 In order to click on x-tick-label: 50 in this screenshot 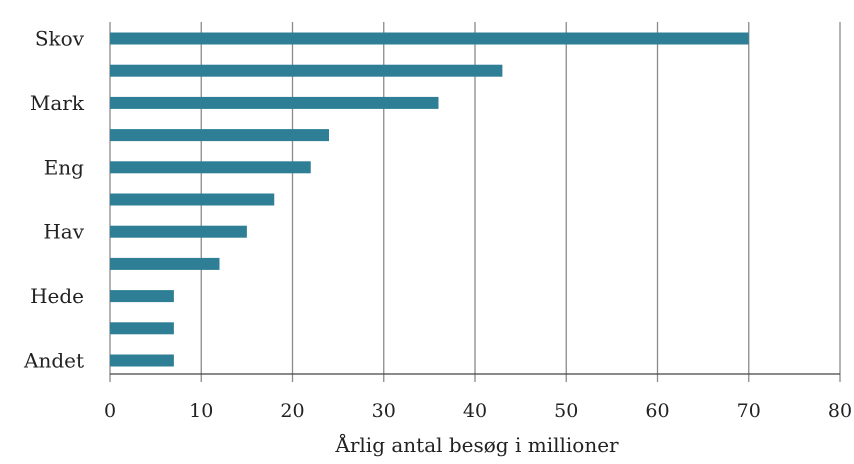, I will do `click(566, 411)`.